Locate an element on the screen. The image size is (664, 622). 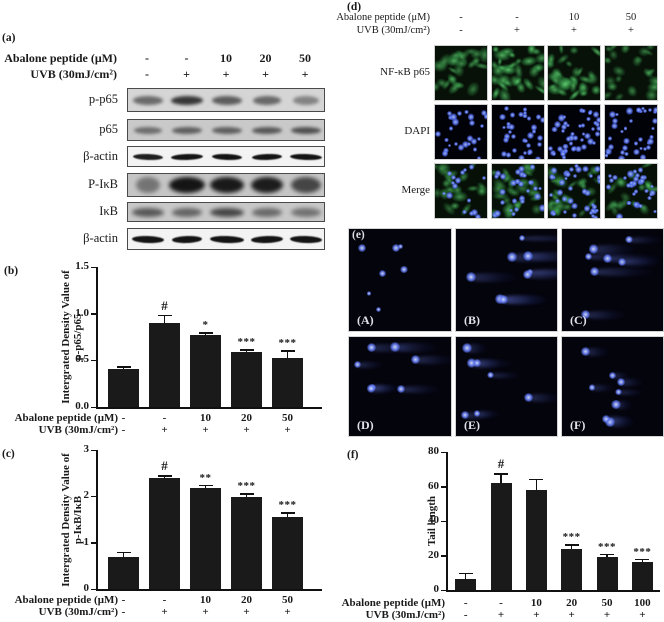
blot-strip is located at coordinates (226, 212).